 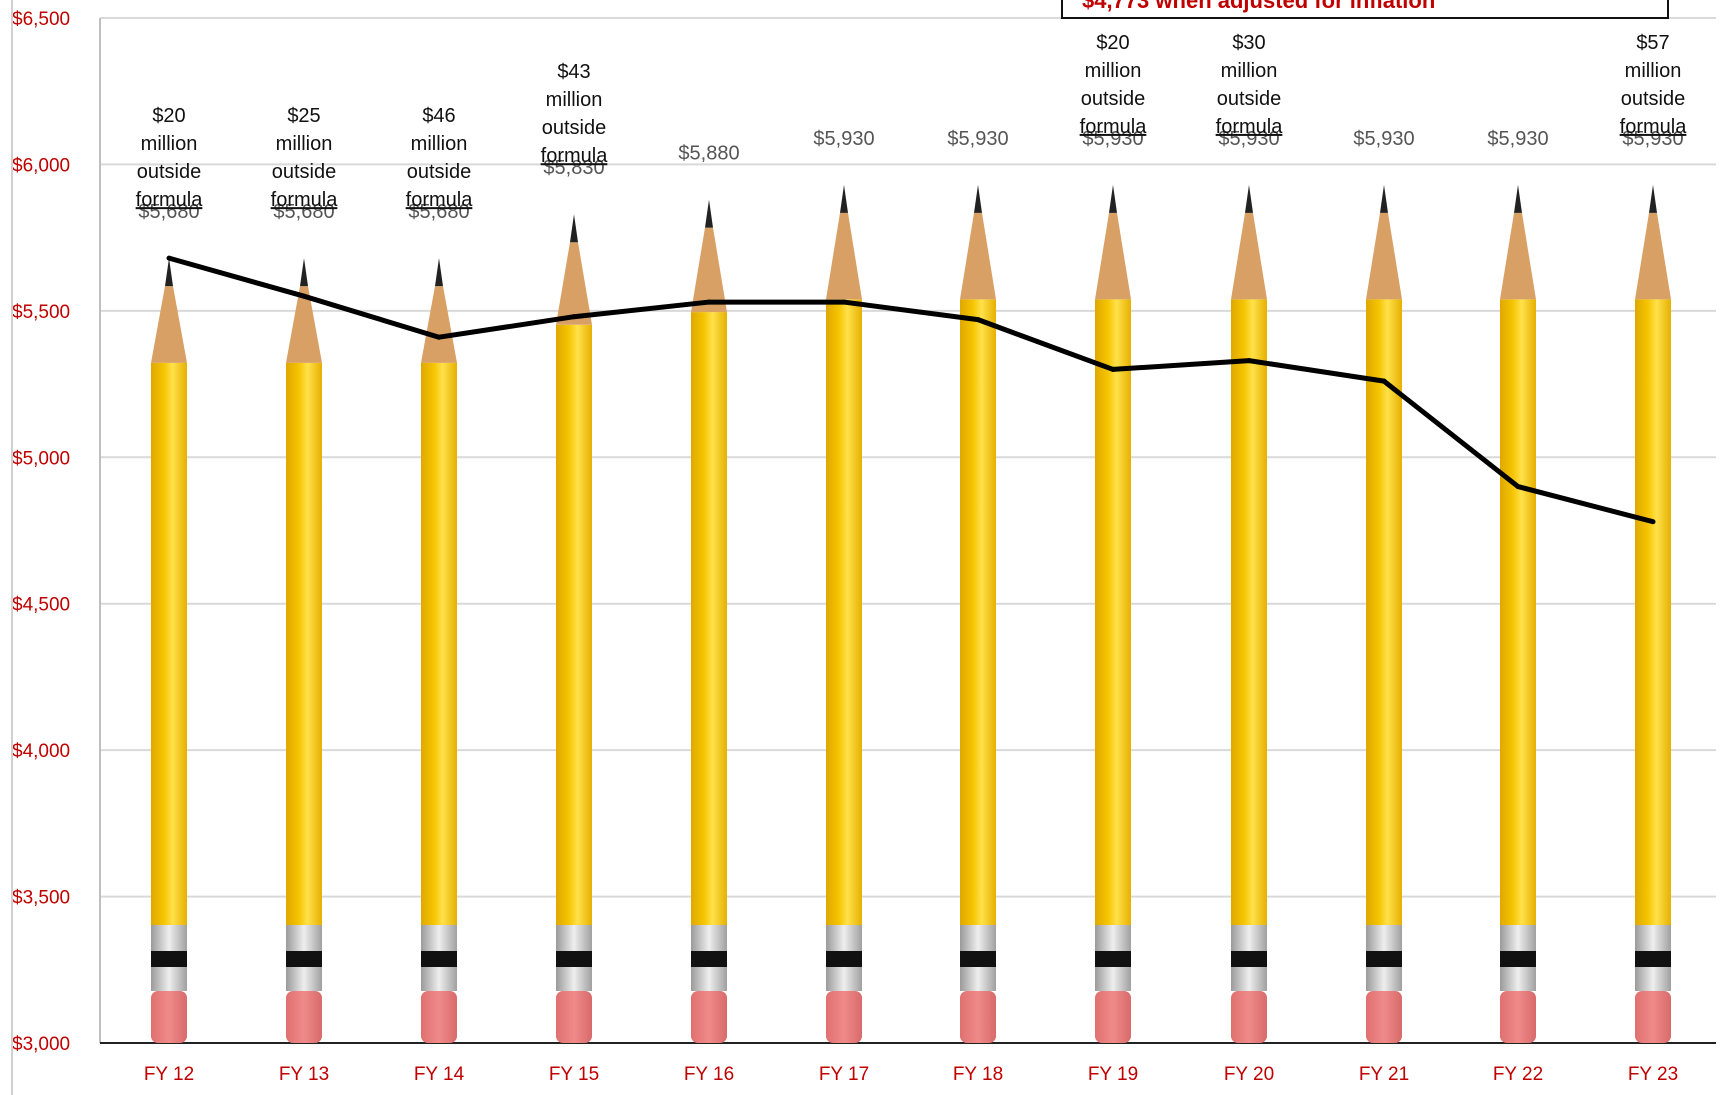 I want to click on y-tick-label: $6,000, so click(x=41, y=165).